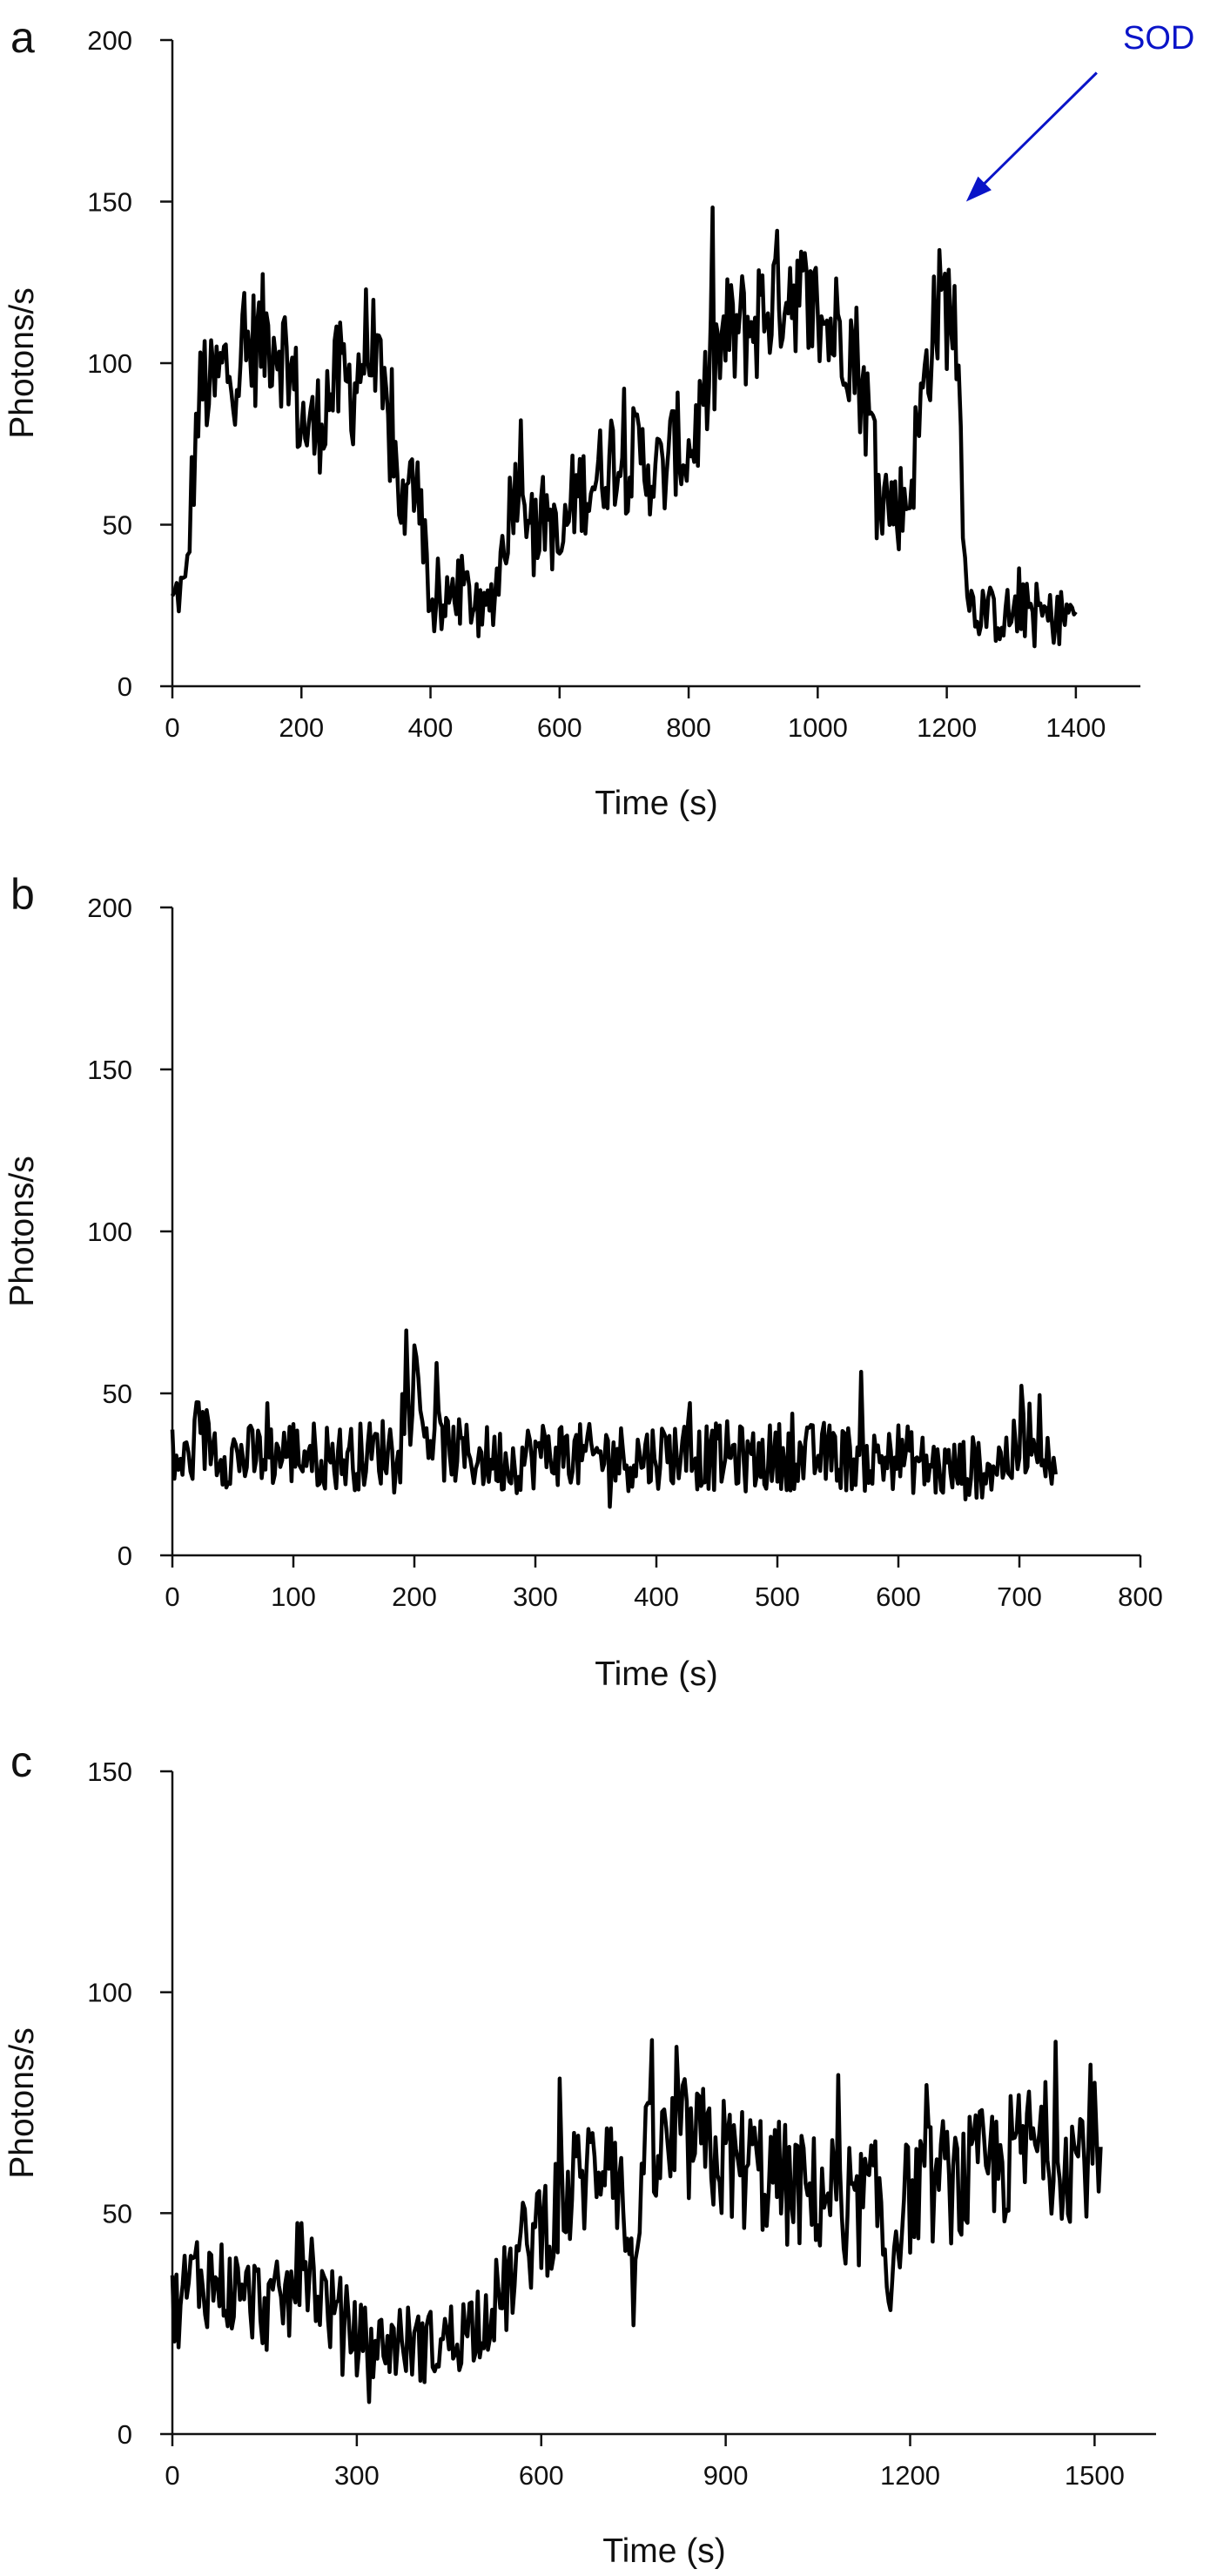  What do you see at coordinates (726, 2475) in the screenshot?
I see `x-tick-label: 900` at bounding box center [726, 2475].